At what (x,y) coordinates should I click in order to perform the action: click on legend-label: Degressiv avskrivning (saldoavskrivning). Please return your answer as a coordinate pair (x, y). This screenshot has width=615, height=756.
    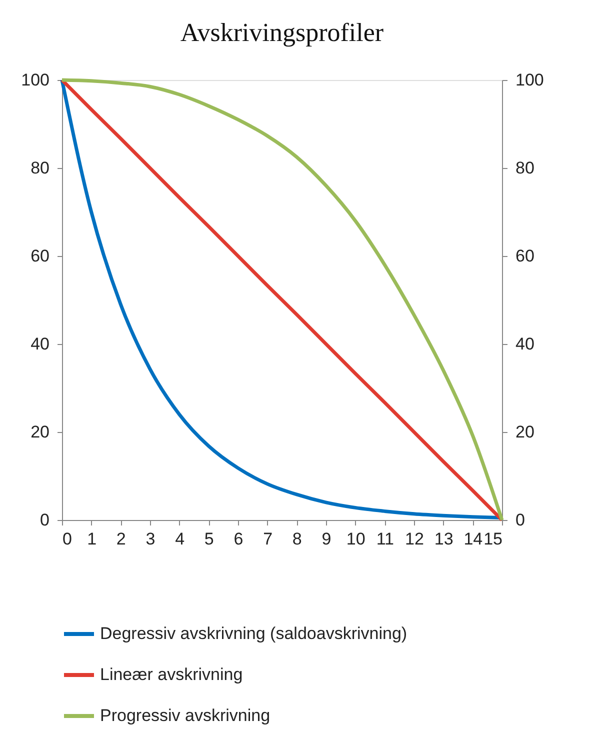
    Looking at the image, I should click on (254, 633).